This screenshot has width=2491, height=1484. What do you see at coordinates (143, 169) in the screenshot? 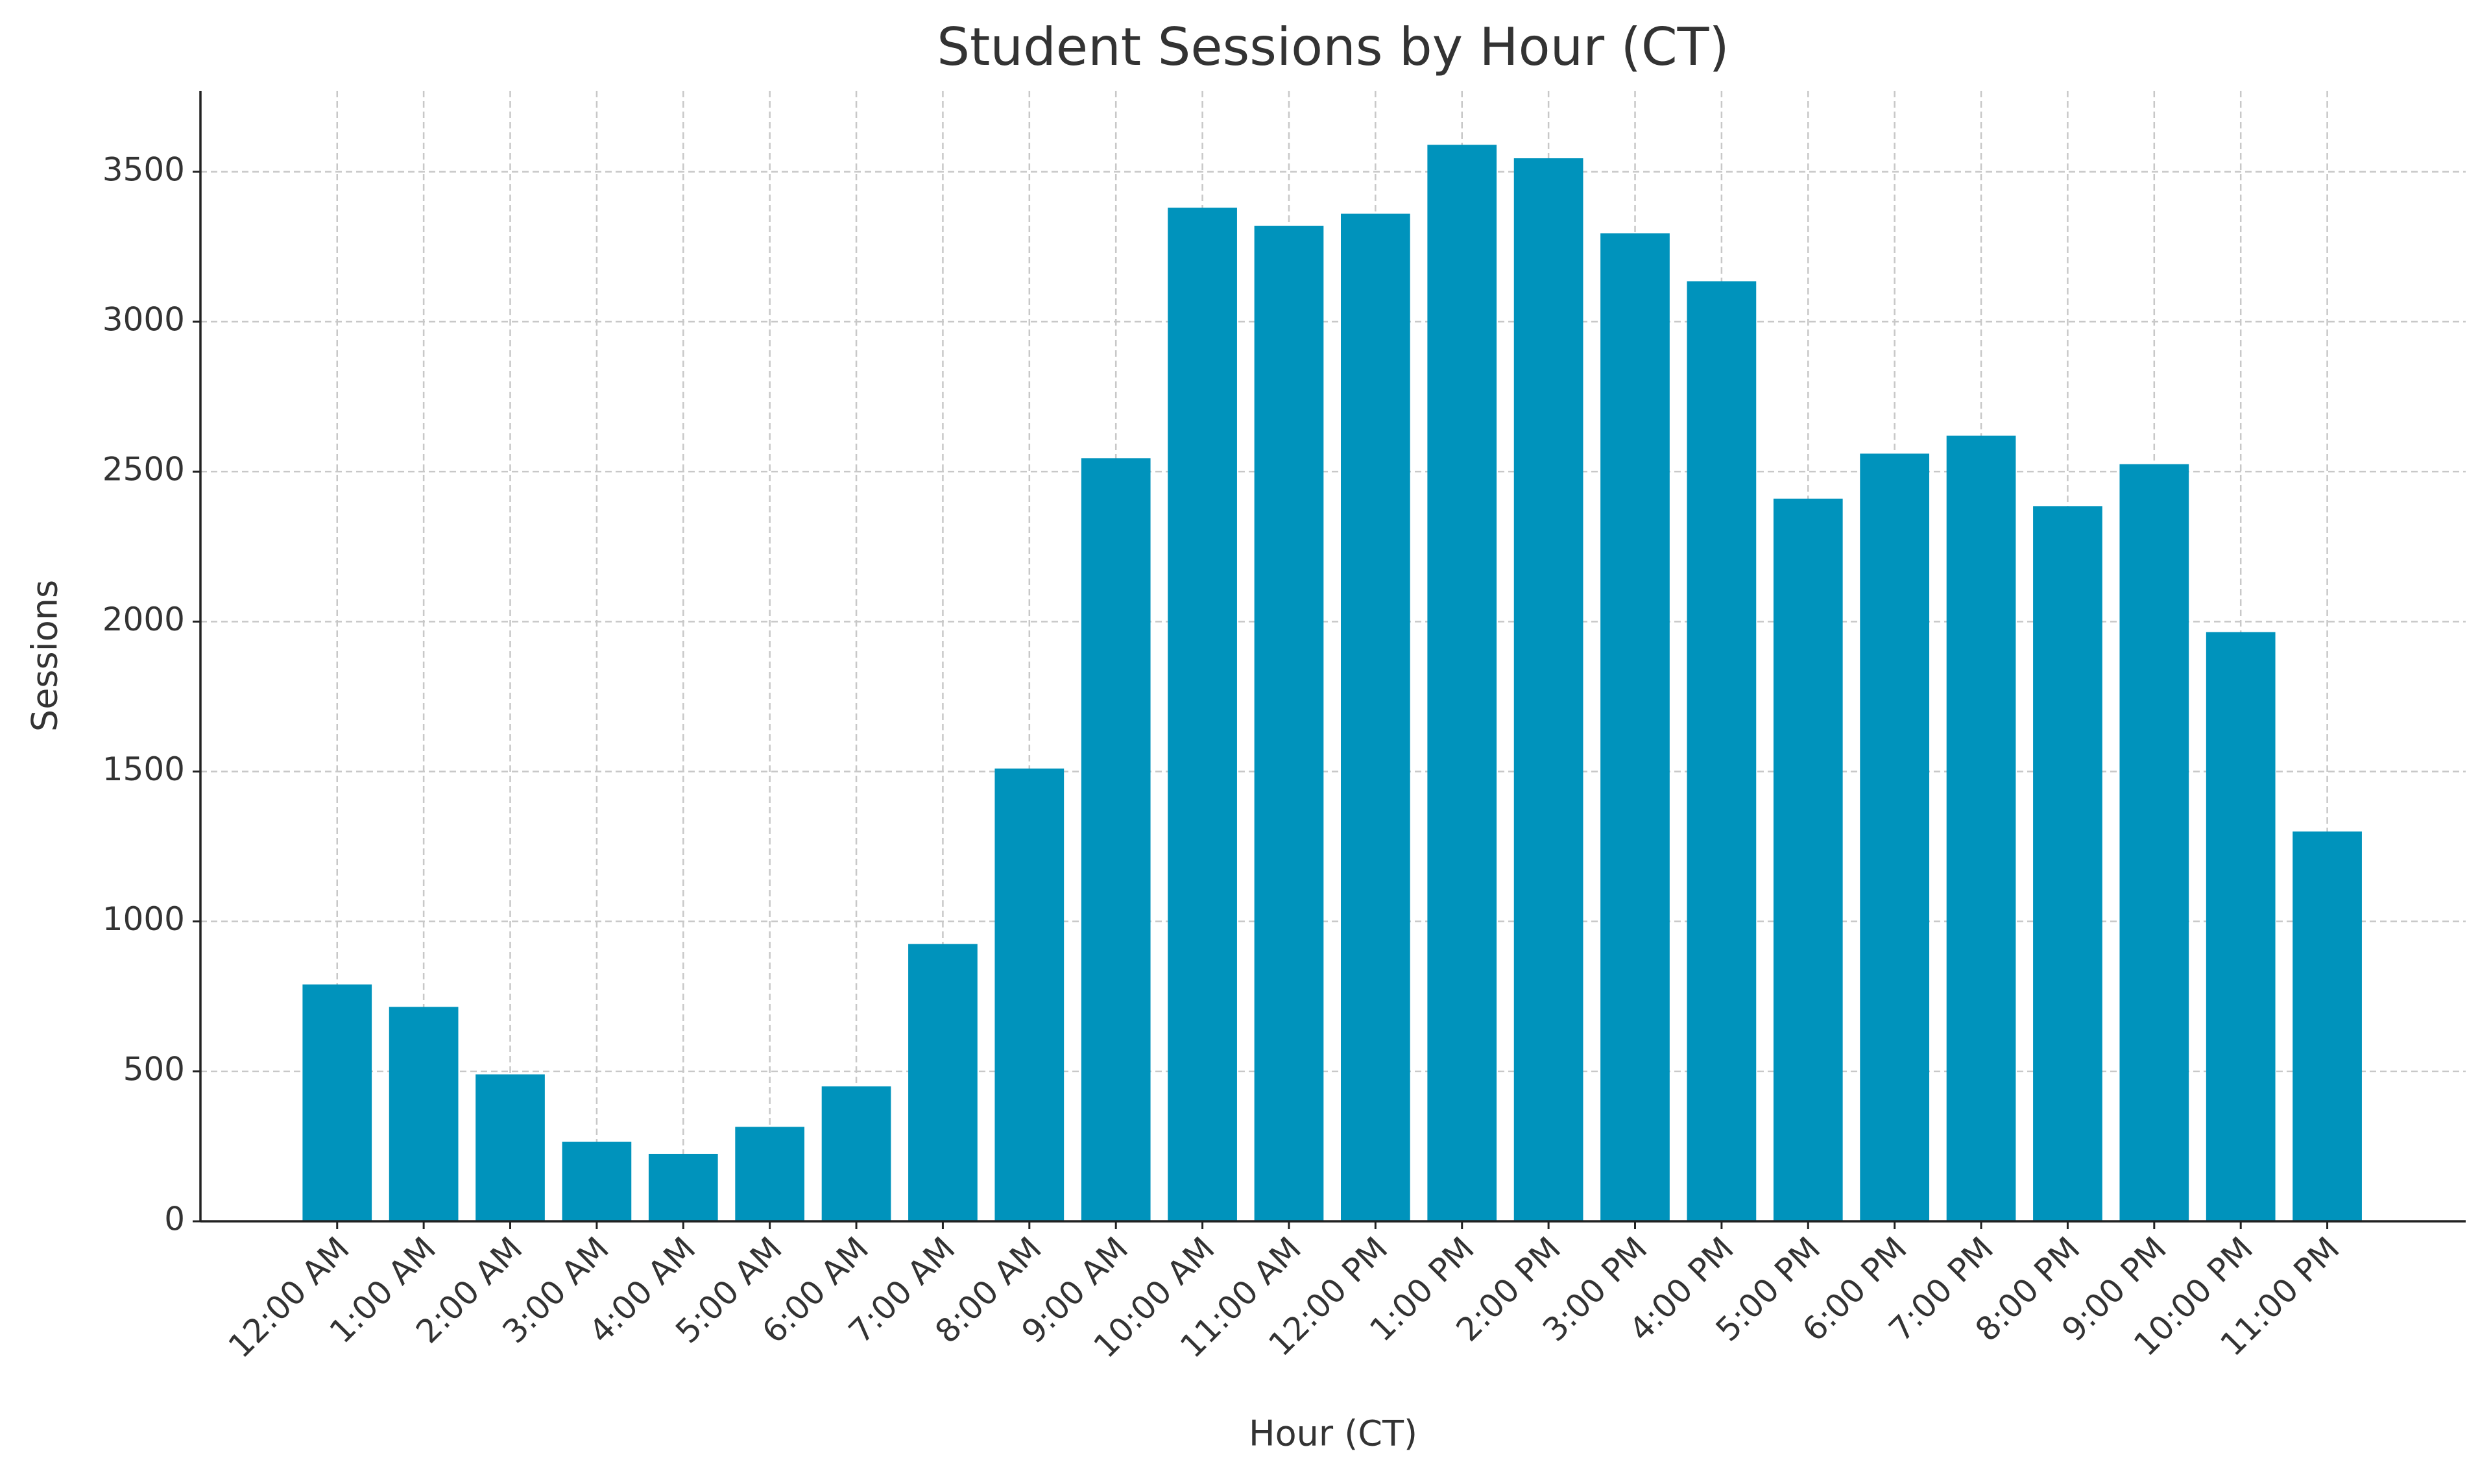
I see `y-tick-label: 3500` at bounding box center [143, 169].